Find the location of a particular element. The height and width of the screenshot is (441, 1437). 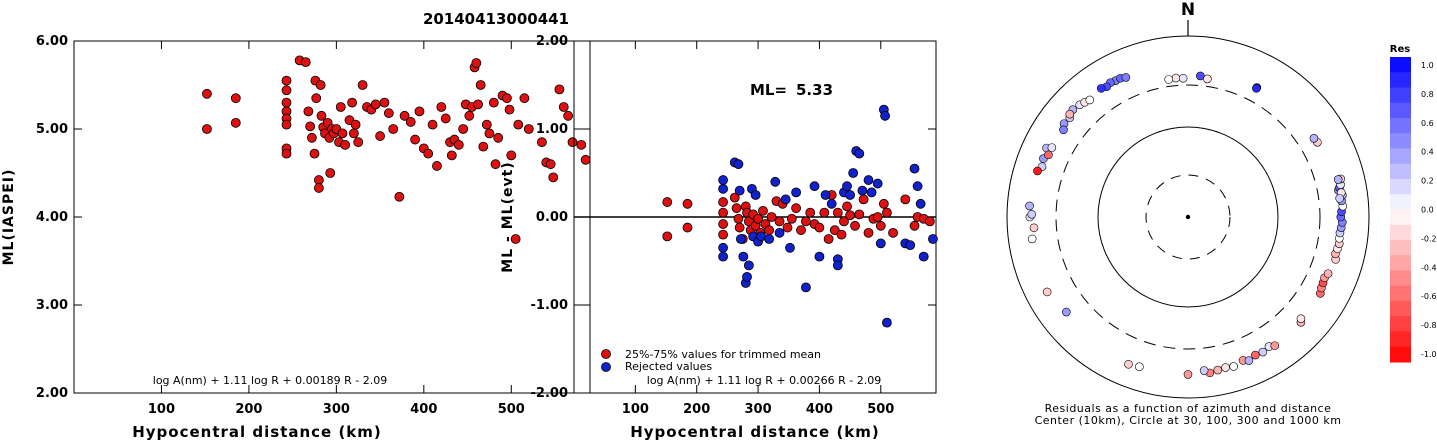

legend-marker-rejected is located at coordinates (606, 367).